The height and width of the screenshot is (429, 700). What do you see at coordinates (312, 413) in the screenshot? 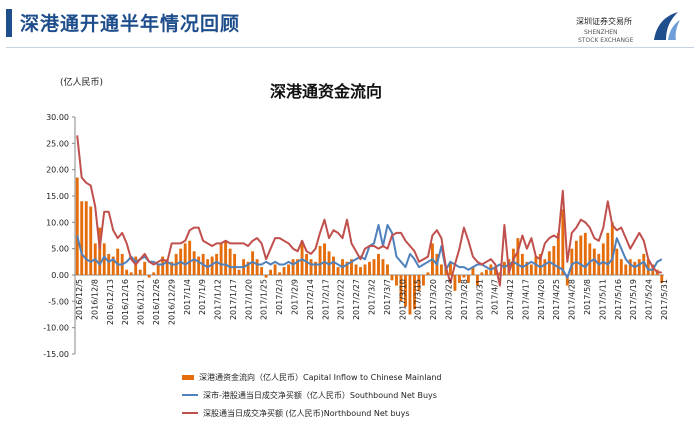
I see `legend-item-northbound: 深股通当日成交净买额 (亿人民币)Northbound Net buys` at bounding box center [312, 413].